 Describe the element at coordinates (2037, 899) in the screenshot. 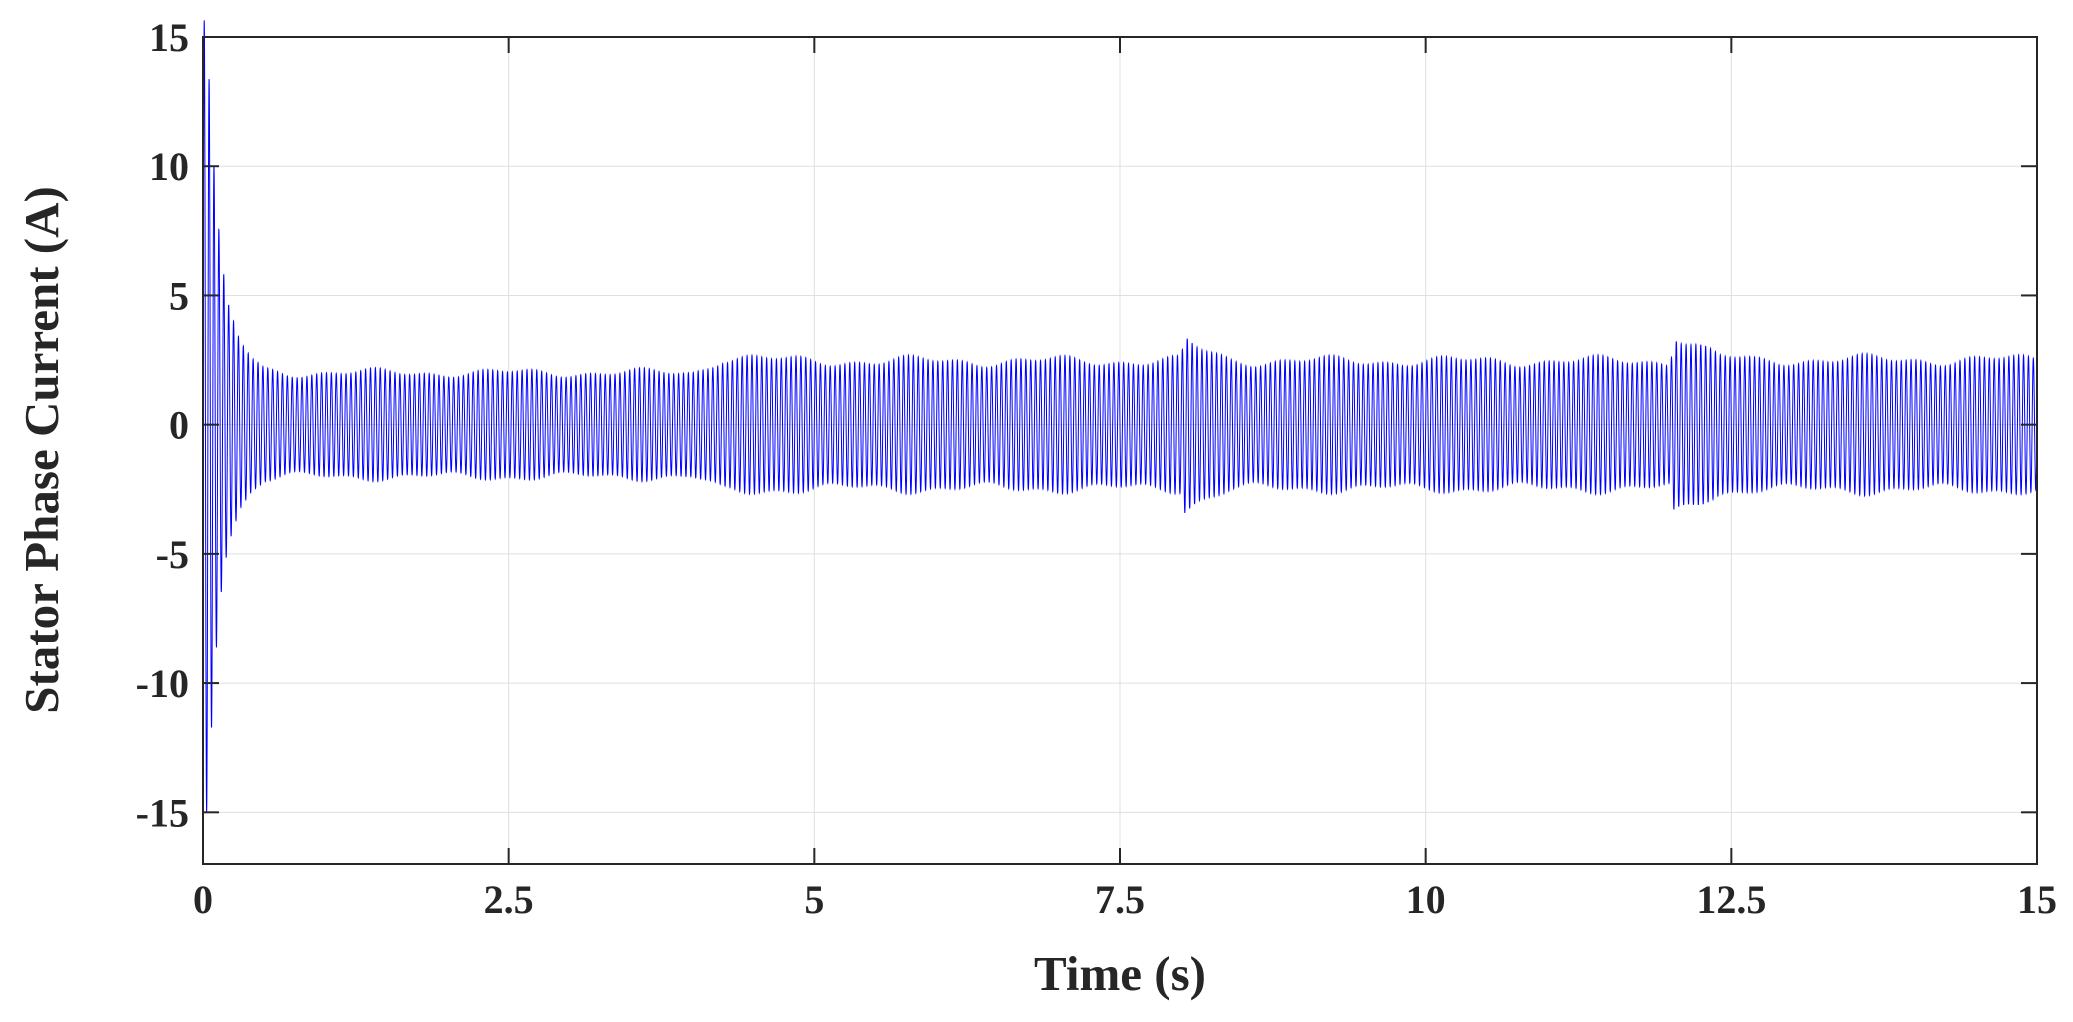

I see `x-tick-label: 15` at that location.